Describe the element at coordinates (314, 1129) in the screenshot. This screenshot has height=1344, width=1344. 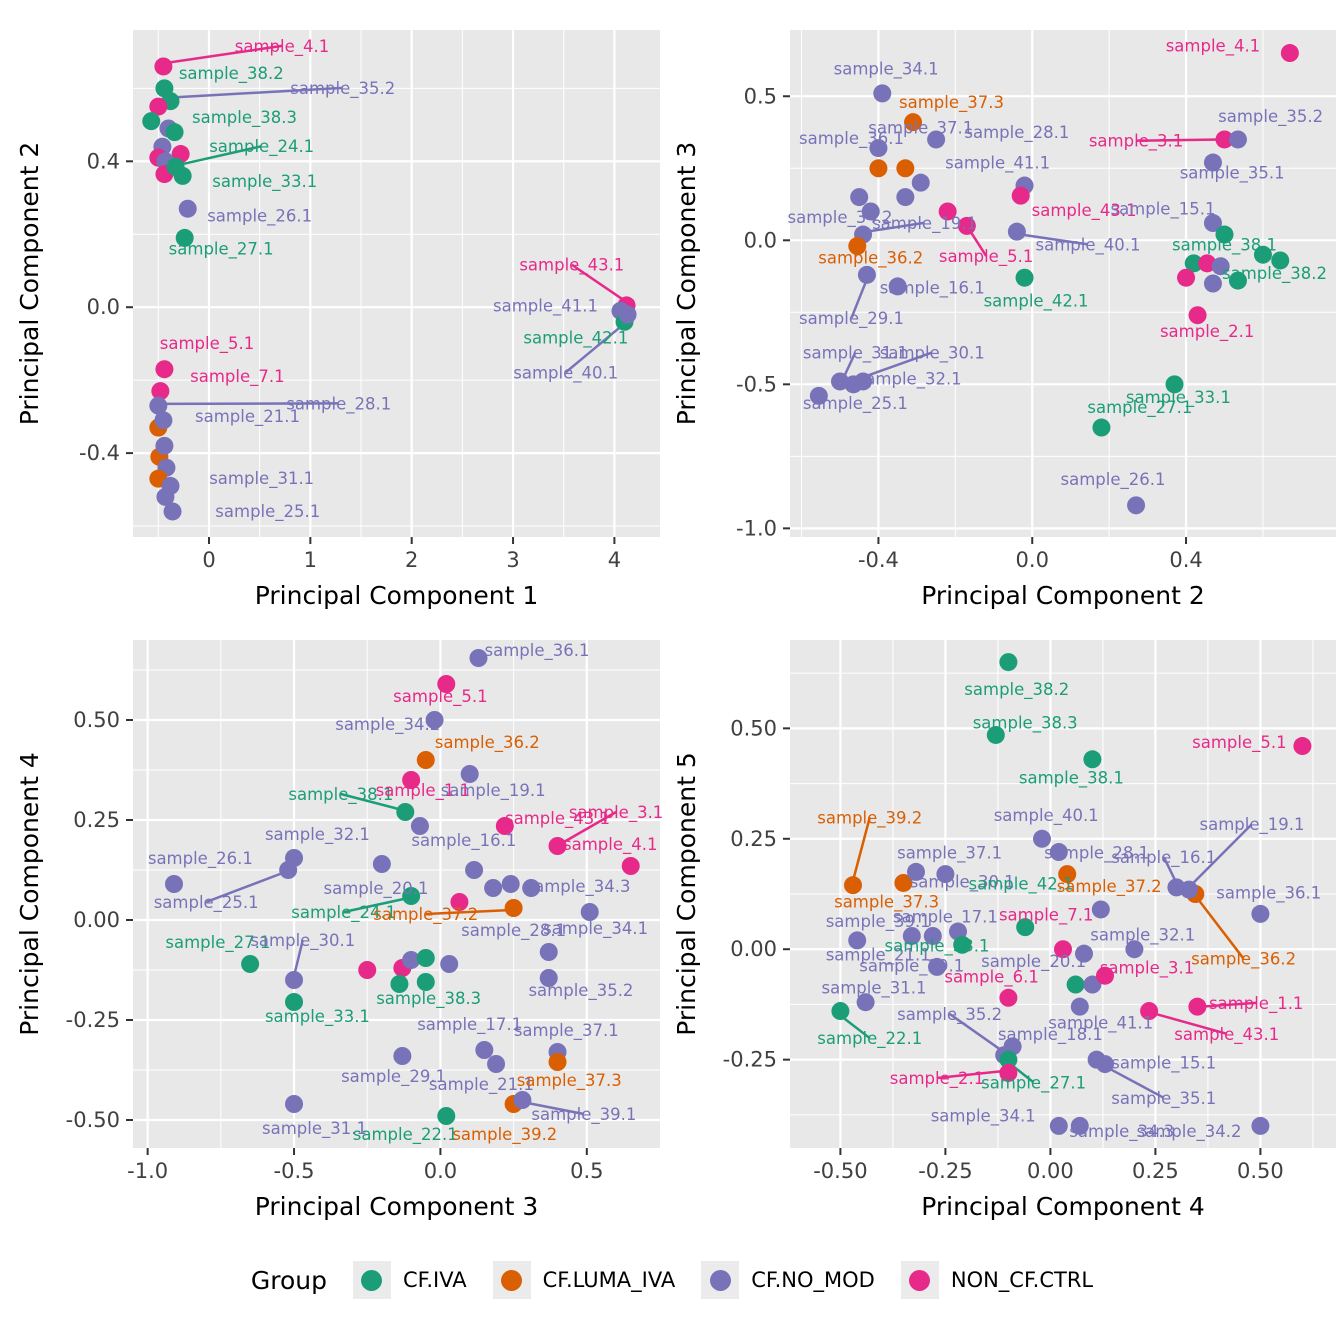
I see `sample-label: sample_31.1` at that location.